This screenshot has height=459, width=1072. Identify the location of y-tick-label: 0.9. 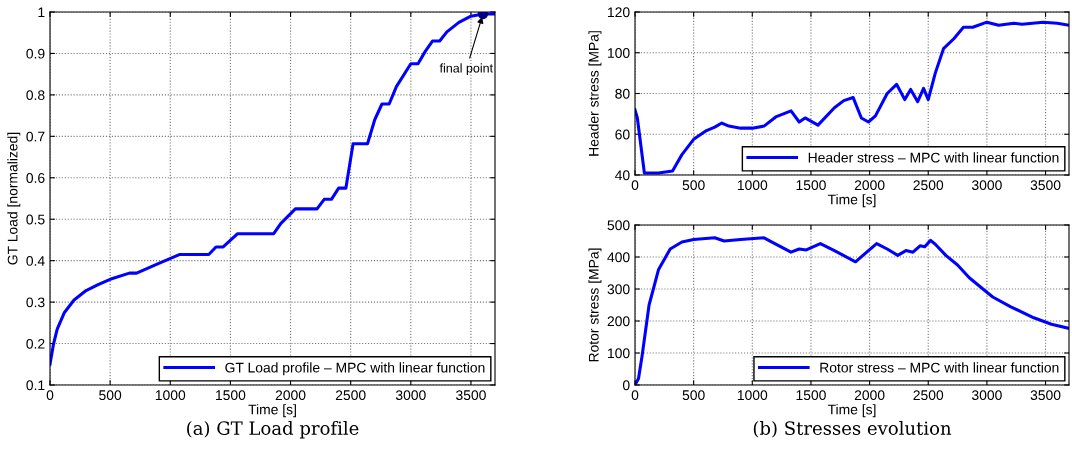
(35, 53).